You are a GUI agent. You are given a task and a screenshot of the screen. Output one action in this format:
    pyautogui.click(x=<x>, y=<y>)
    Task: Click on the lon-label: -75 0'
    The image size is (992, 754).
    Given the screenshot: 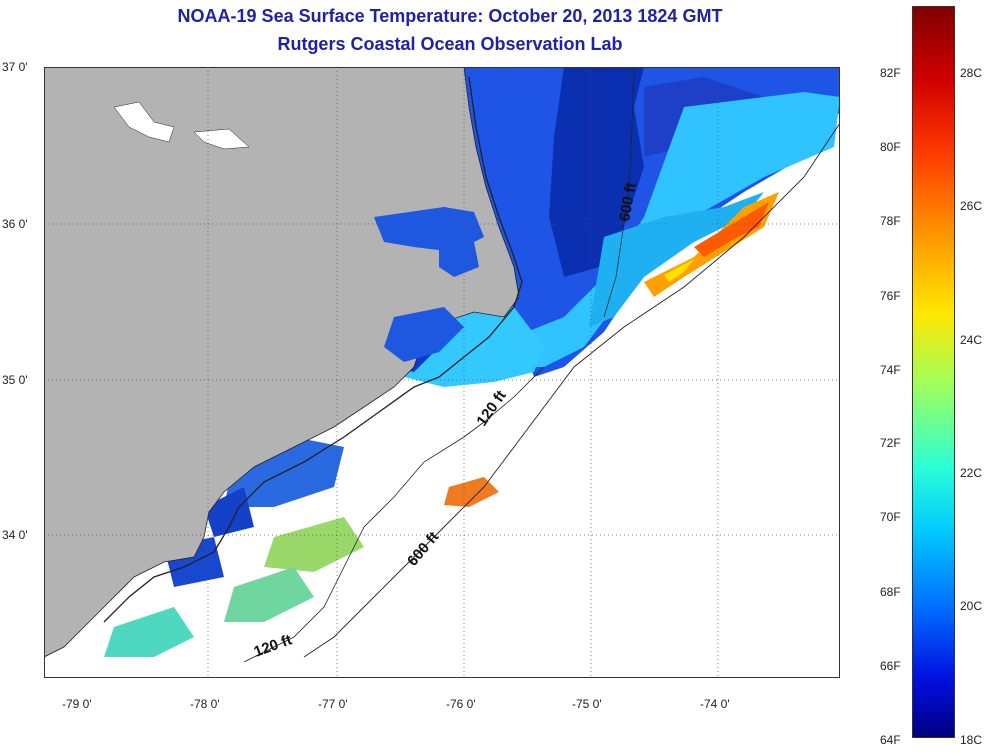 What is the action you would take?
    pyautogui.click(x=587, y=704)
    